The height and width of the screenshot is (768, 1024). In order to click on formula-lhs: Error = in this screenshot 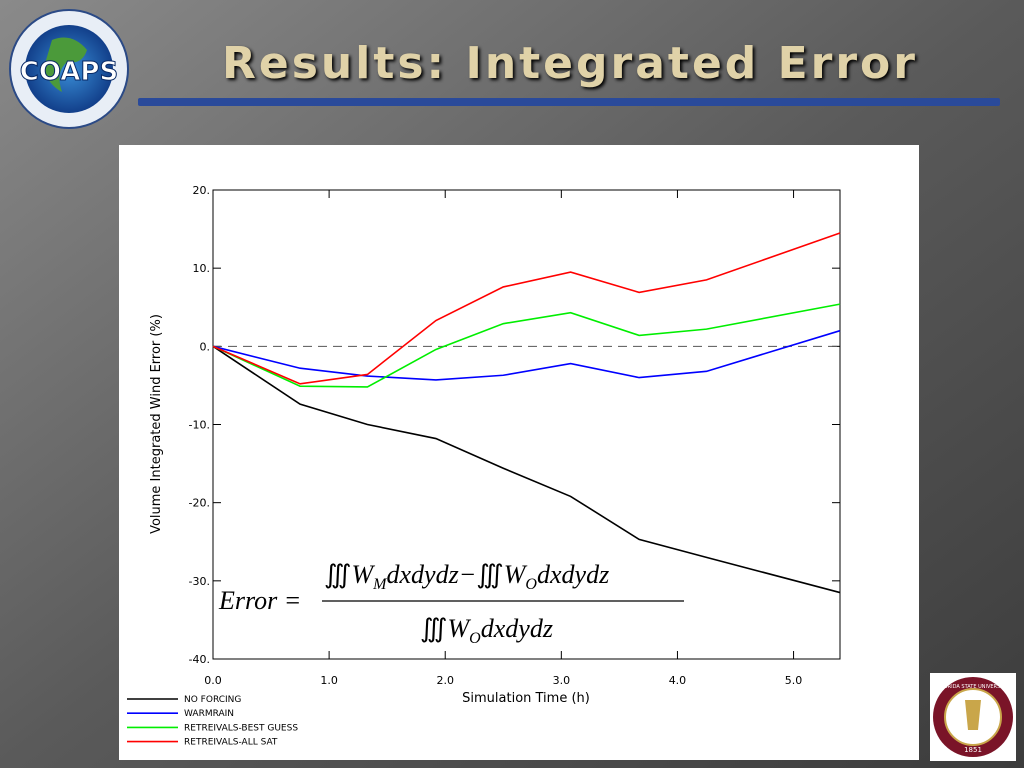, I will do `click(259, 600)`.